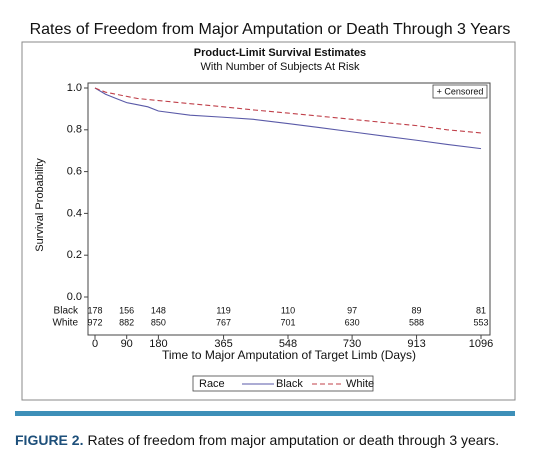  What do you see at coordinates (49, 440) in the screenshot?
I see `caption-label: FIGURE 2.` at bounding box center [49, 440].